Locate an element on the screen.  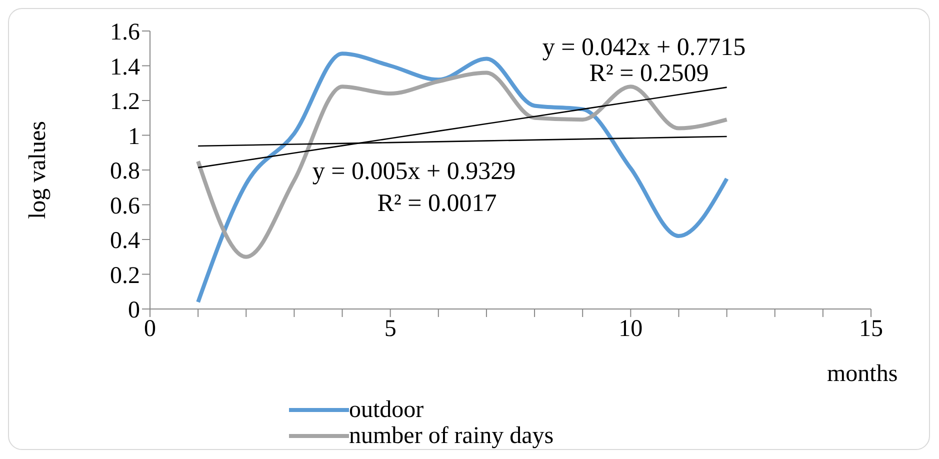
legend-label: outdoor is located at coordinates (386, 410).